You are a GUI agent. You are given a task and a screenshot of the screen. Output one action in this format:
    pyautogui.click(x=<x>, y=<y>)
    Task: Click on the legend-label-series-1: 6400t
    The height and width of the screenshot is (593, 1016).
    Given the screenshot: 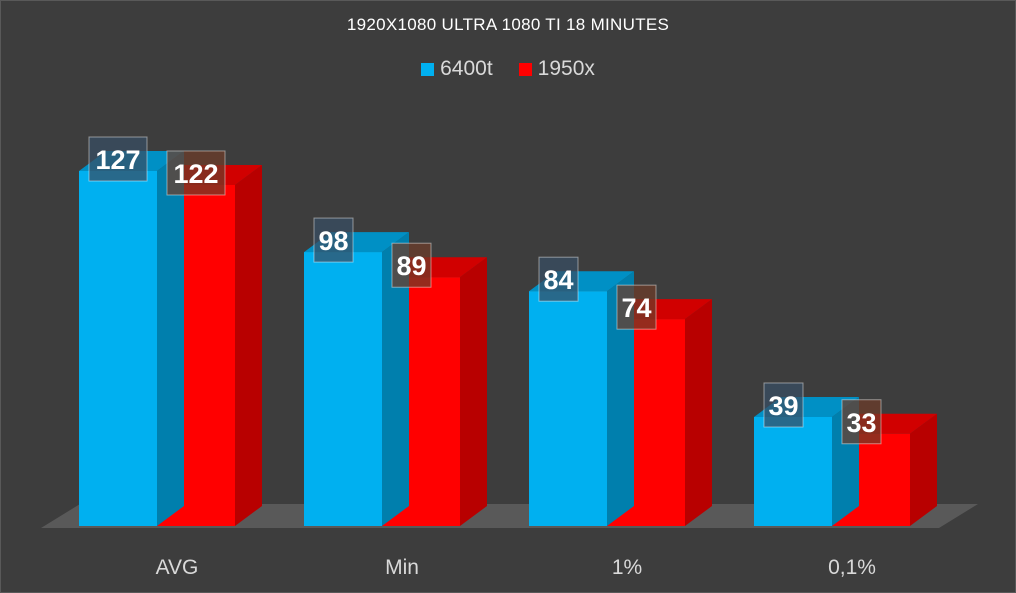 What is the action you would take?
    pyautogui.click(x=466, y=68)
    